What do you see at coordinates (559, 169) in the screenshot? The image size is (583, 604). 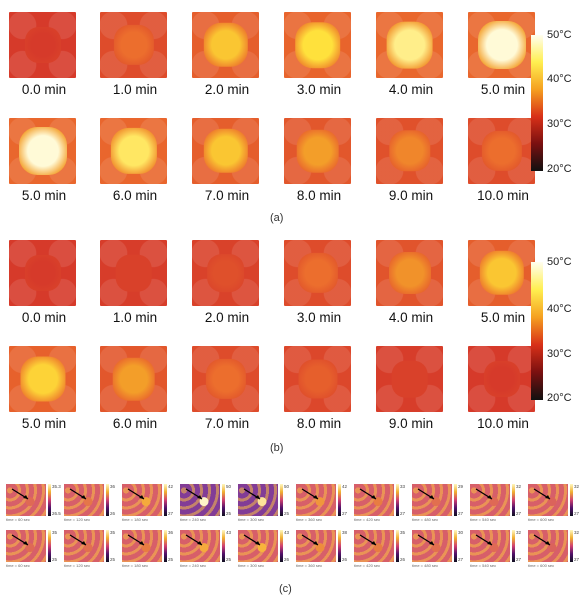 I see `colorbar-a-tick: 20°C` at bounding box center [559, 169].